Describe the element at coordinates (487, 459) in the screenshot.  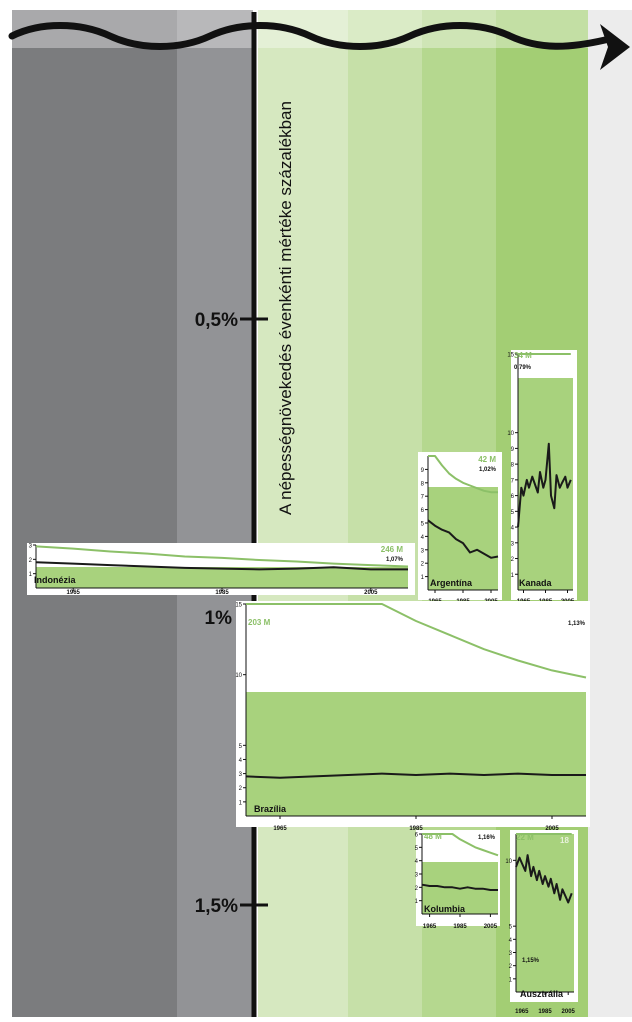
I see `population-label: 42 M` at that location.